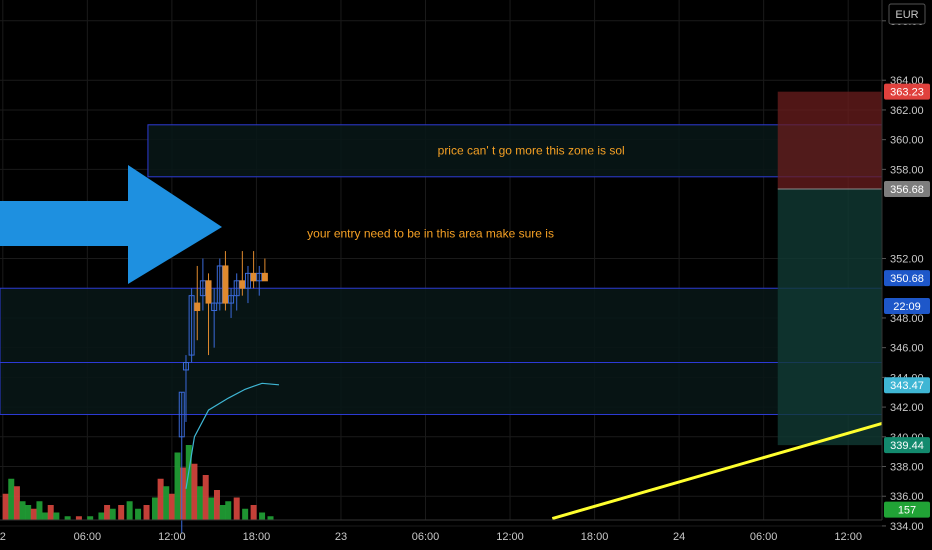 The width and height of the screenshot is (932, 550). I want to click on trendline-layer, so click(717, 470).